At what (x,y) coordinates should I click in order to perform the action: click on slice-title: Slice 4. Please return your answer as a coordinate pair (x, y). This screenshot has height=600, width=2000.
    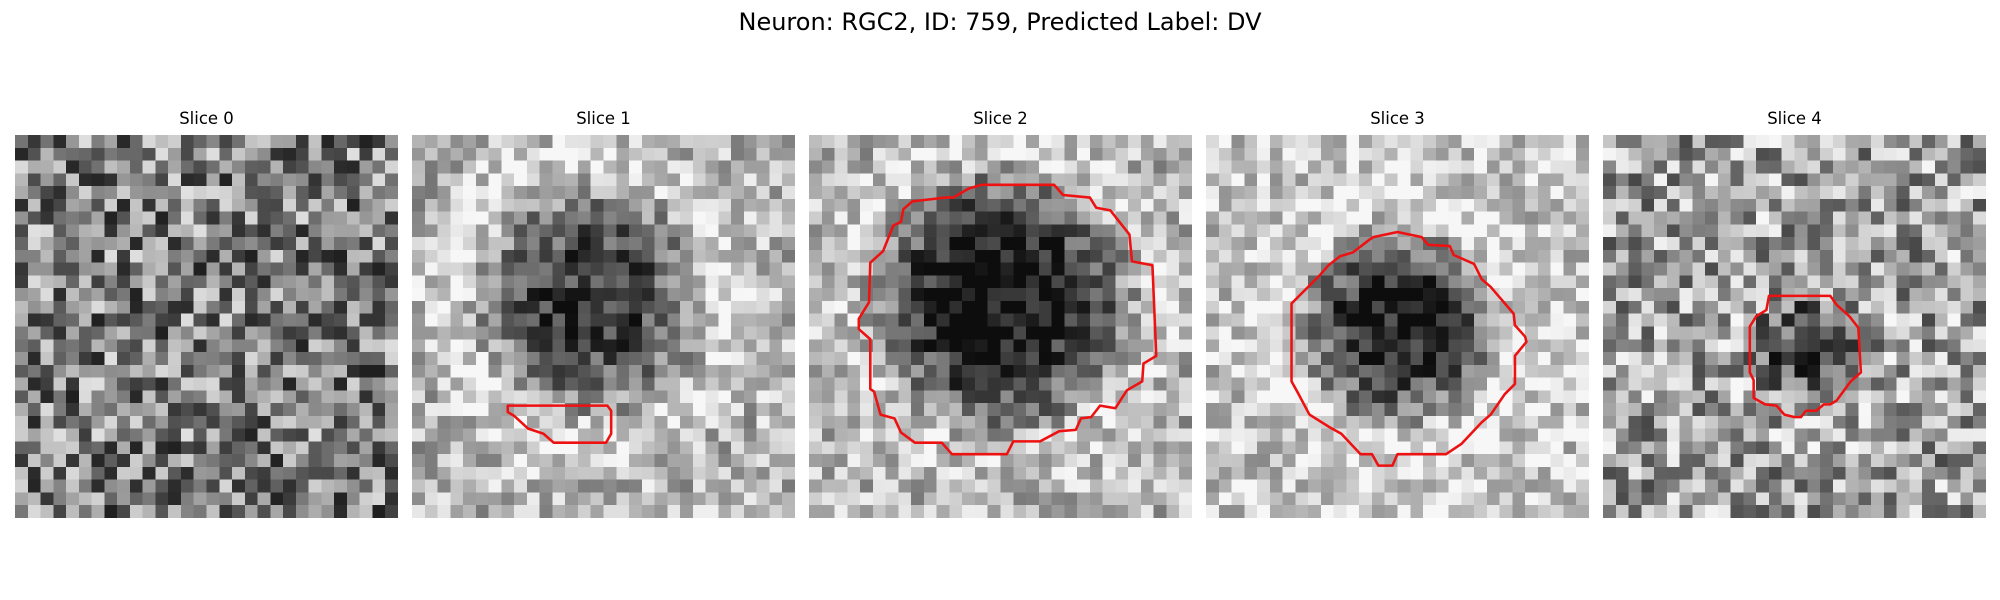
    Looking at the image, I should click on (1794, 119).